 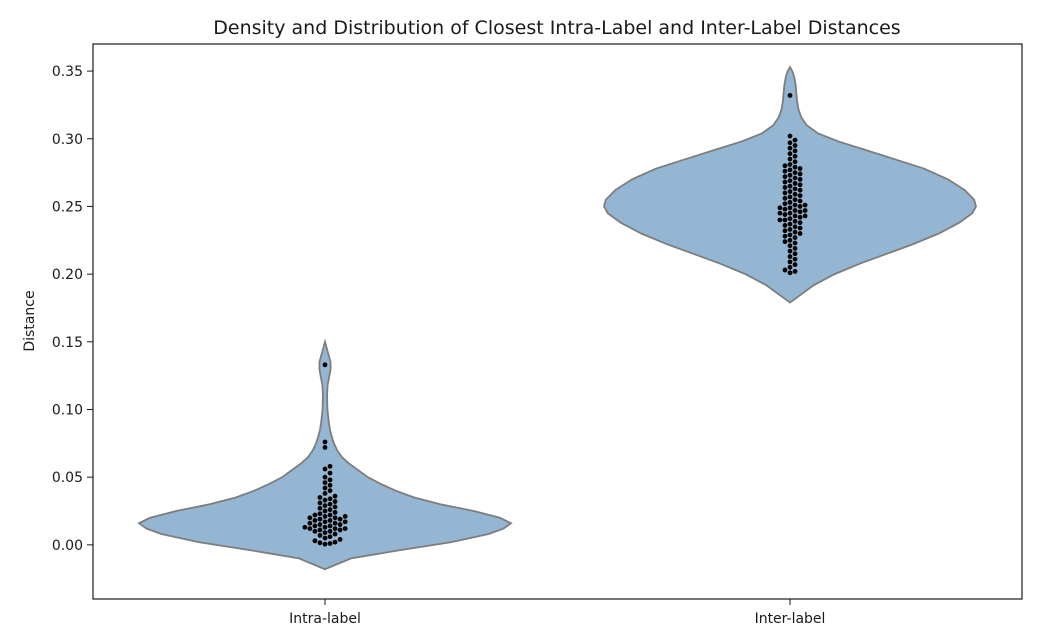 I want to click on y-axis-label: Distance, so click(x=30, y=320).